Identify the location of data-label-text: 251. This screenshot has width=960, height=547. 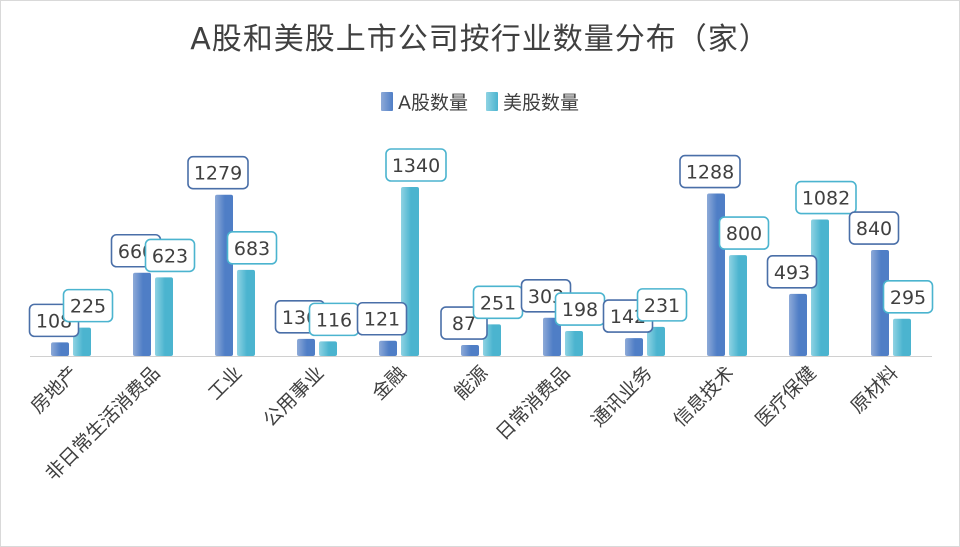
(498, 303).